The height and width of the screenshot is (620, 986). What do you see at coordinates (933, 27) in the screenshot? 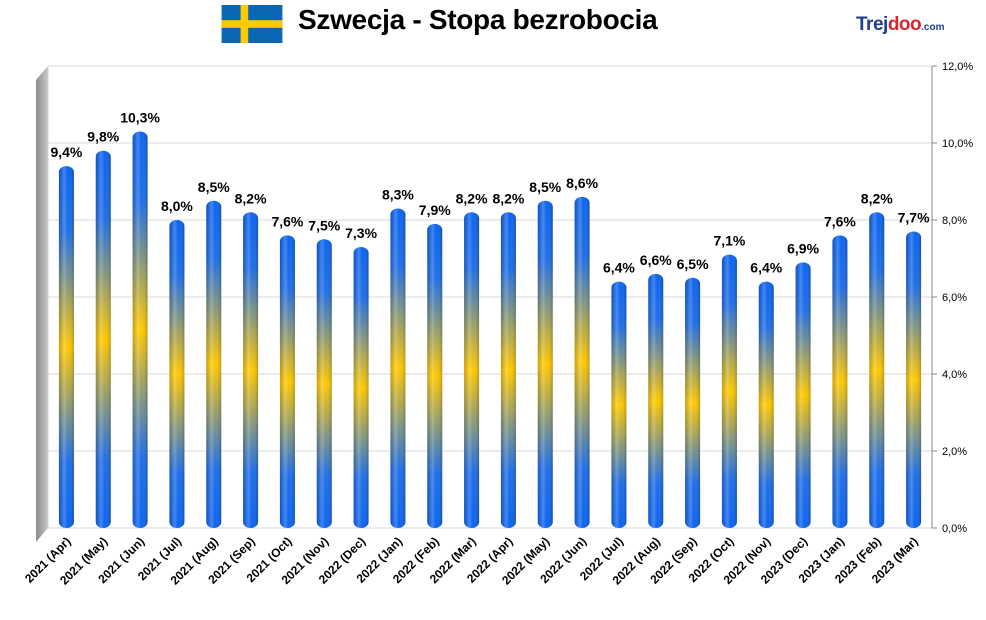
I see `brand-domain: .com` at bounding box center [933, 27].